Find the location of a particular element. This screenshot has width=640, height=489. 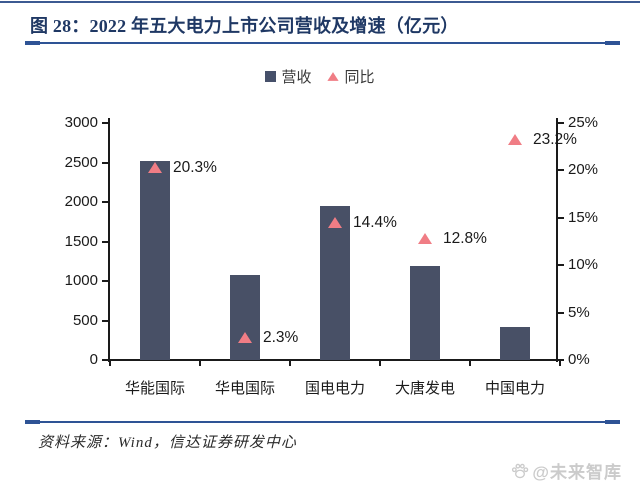

yoy-data-label: 2.3% is located at coordinates (281, 338).